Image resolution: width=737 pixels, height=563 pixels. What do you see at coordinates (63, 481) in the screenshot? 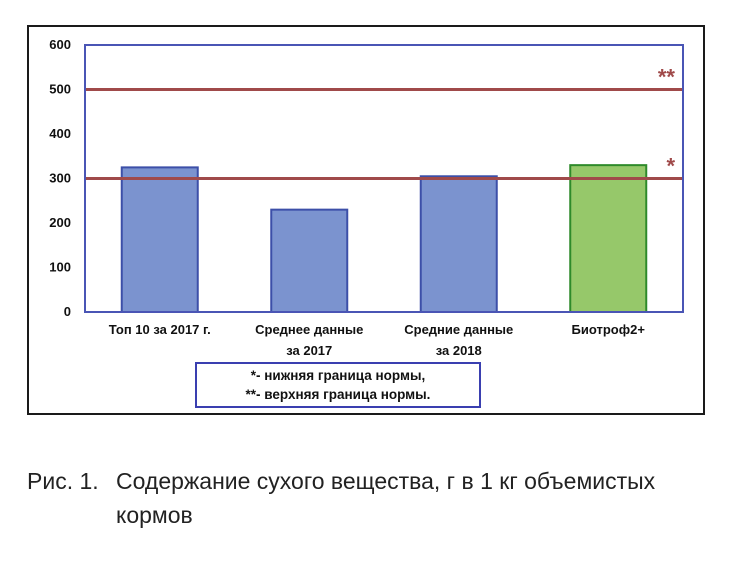
I see `caption-number: Рис. 1.` at bounding box center [63, 481].